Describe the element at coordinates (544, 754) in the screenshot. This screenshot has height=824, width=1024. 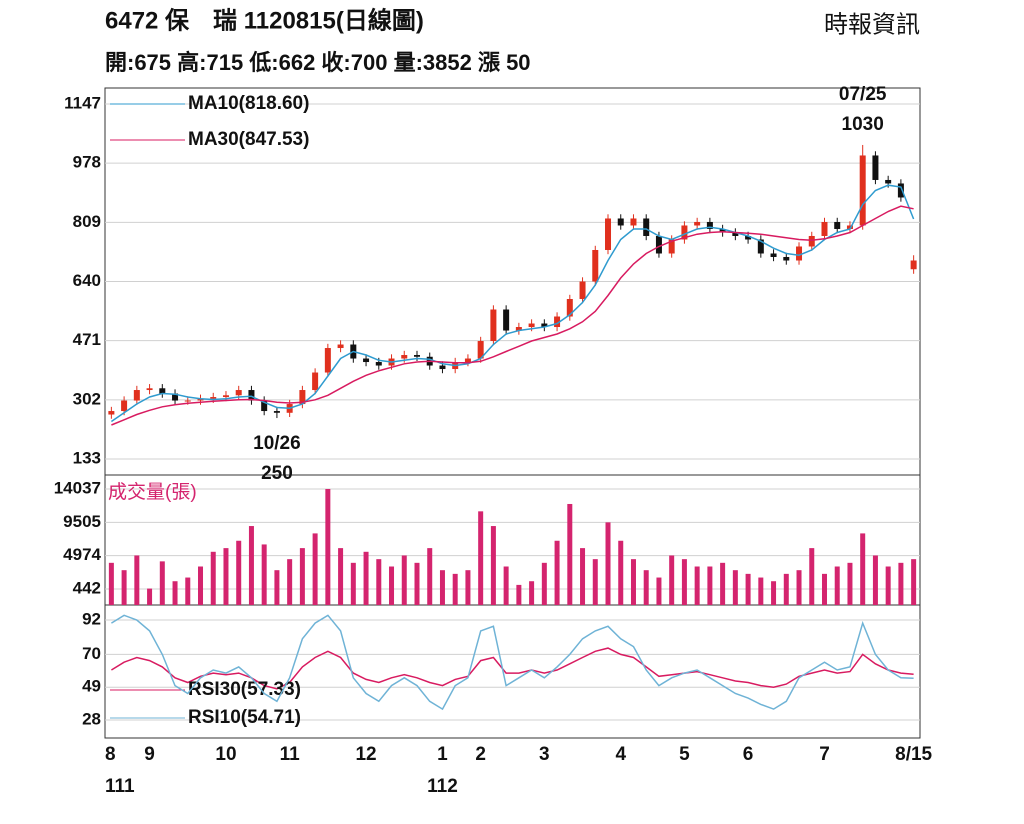
I see `x-tick-label: 3` at that location.